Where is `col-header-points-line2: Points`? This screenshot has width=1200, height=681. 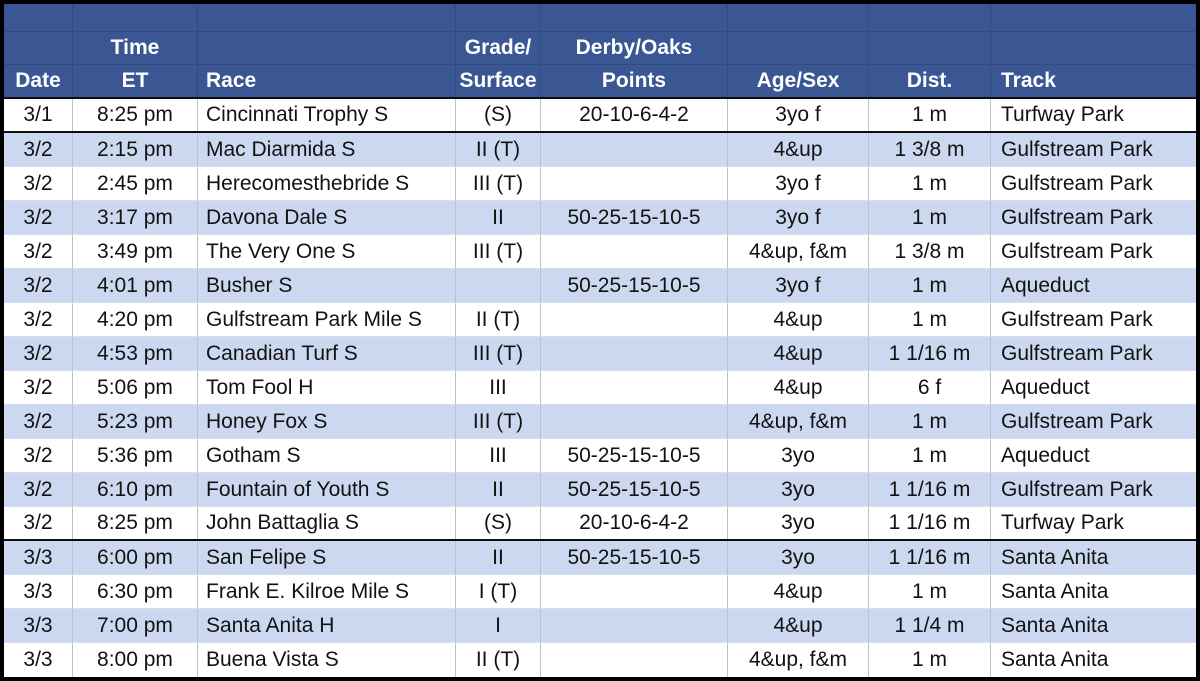
col-header-points-line2: Points is located at coordinates (634, 81).